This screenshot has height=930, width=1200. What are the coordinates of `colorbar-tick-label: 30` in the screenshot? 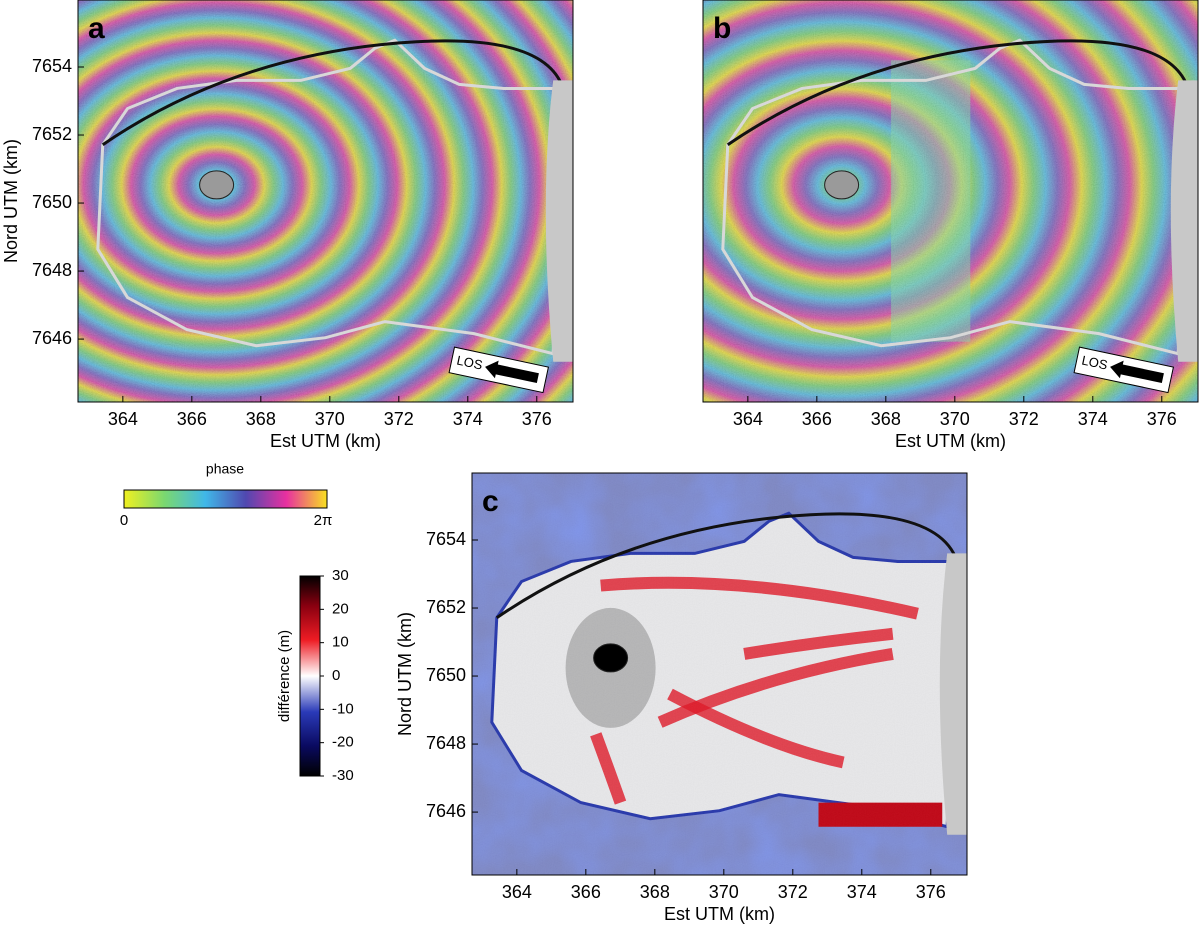 It's located at (340, 575).